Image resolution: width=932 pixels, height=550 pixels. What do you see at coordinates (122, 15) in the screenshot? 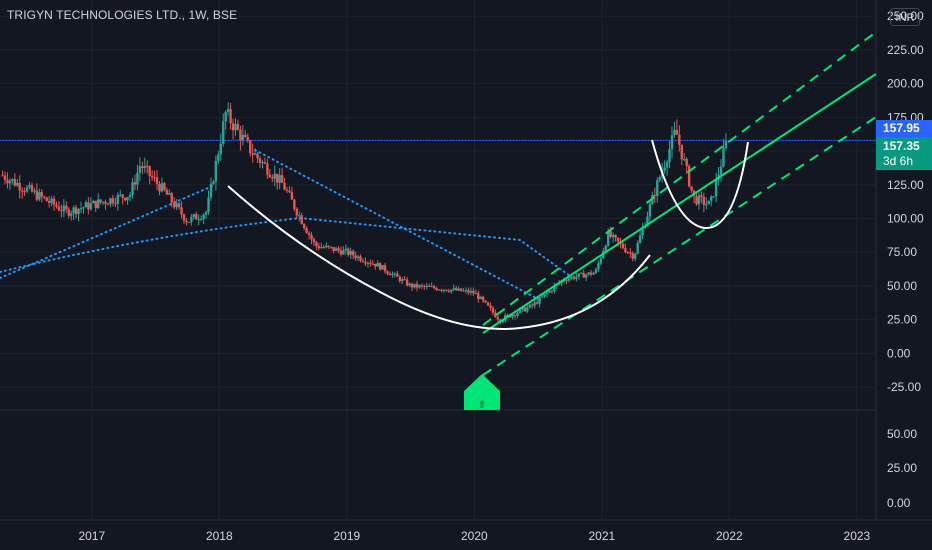
I see `symbol-title: TRIGYN TECHNOLOGIES LTD., 1W, BSE` at bounding box center [122, 15].